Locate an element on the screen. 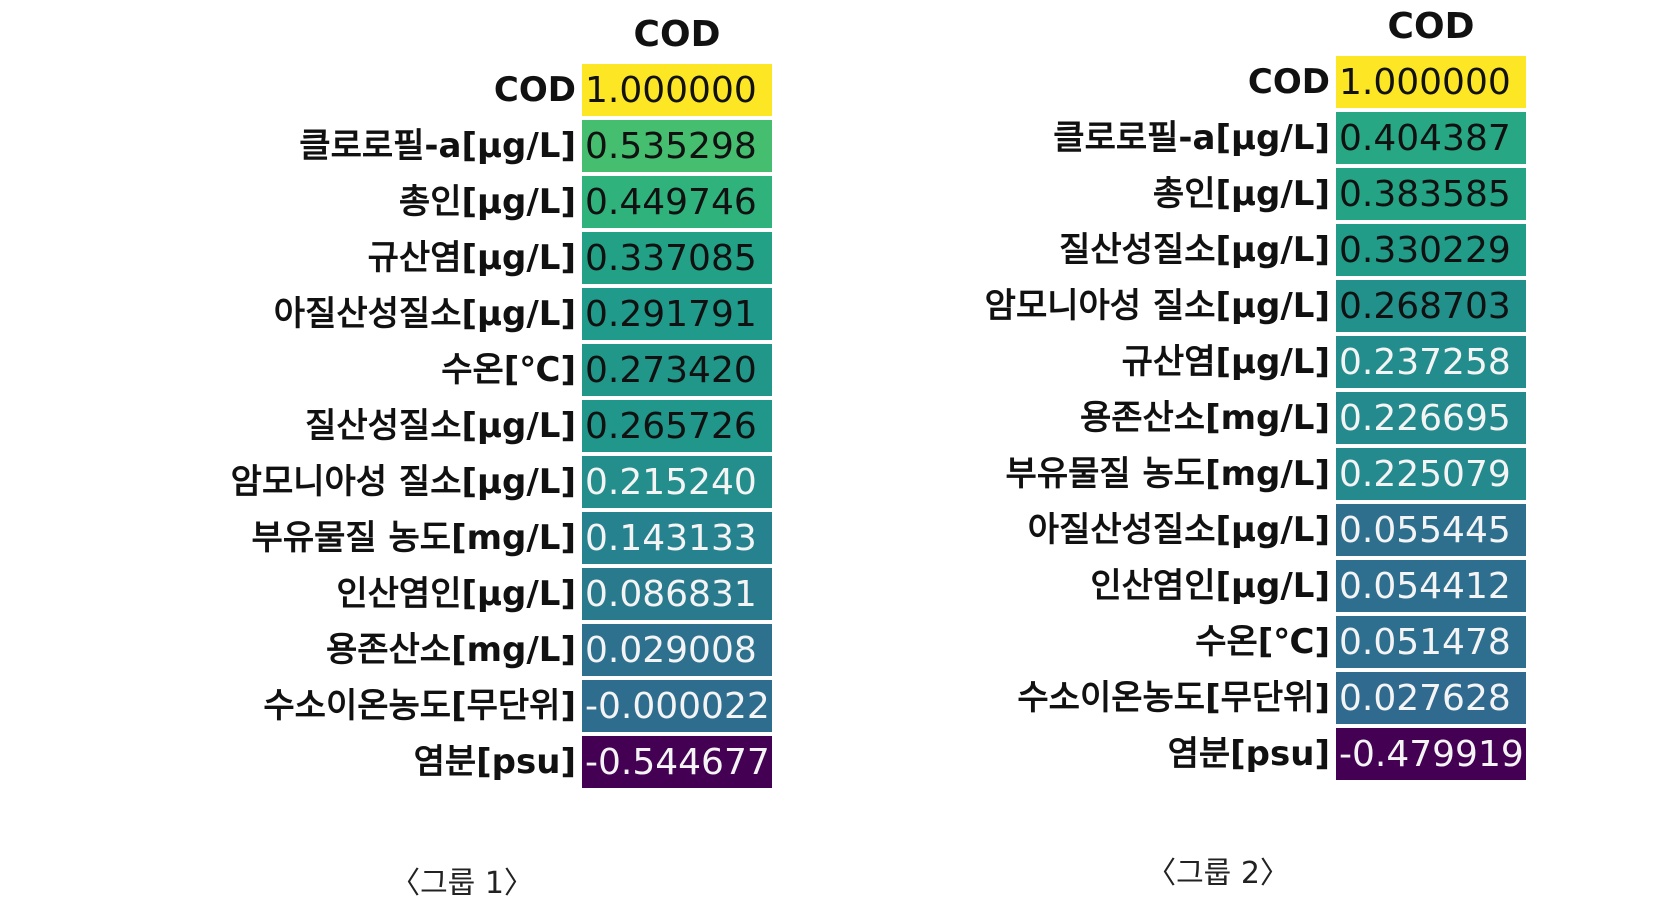 The image size is (1670, 902). heatmap-cell: 0.226695 is located at coordinates (1431, 418).